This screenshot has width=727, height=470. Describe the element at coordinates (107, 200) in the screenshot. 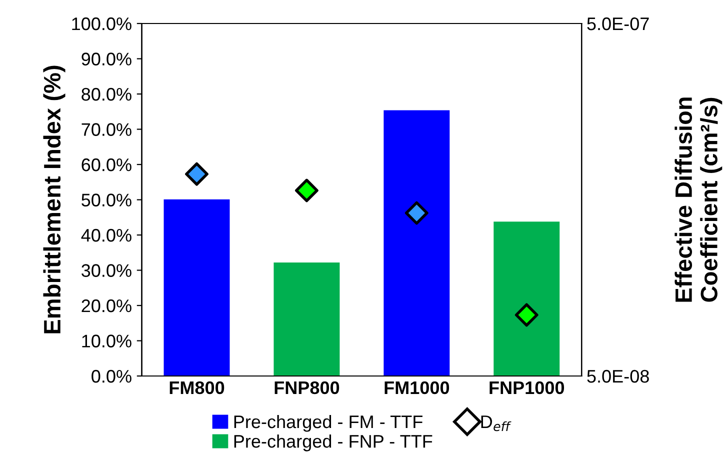

I see `y-tick-label: 50.0%` at that location.